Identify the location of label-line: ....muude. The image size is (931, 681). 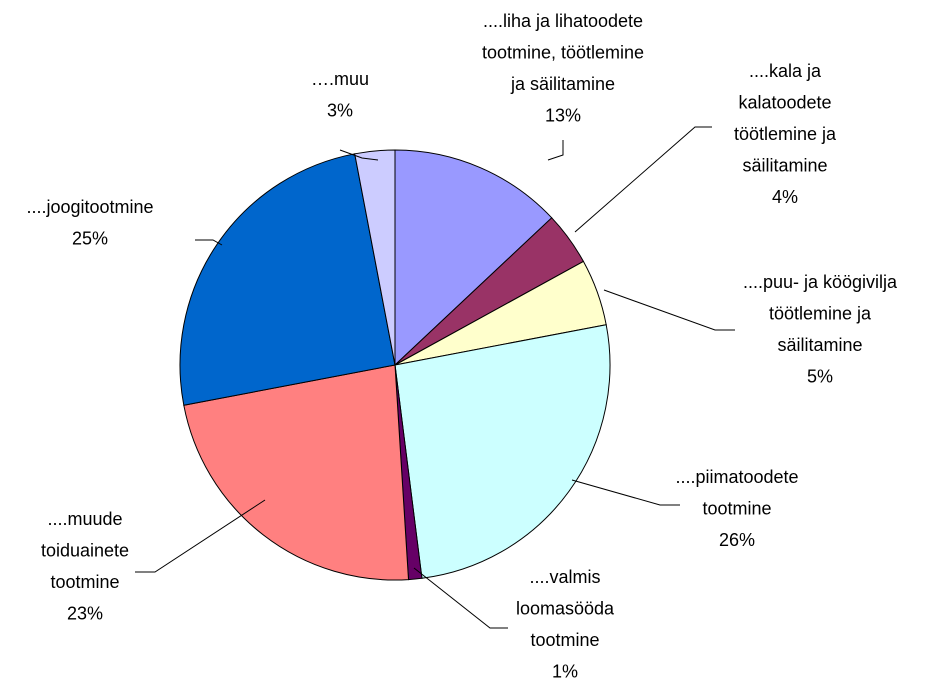
(84, 519).